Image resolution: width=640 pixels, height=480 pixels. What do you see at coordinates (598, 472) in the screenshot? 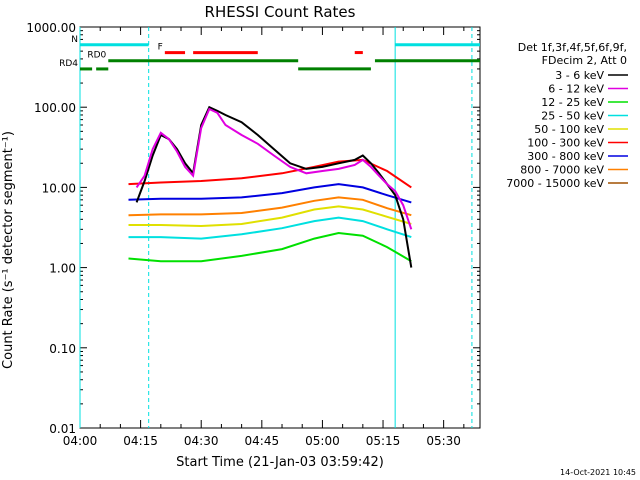
I see `footer-timestamp: 14-Oct-2021 10:45` at bounding box center [598, 472].